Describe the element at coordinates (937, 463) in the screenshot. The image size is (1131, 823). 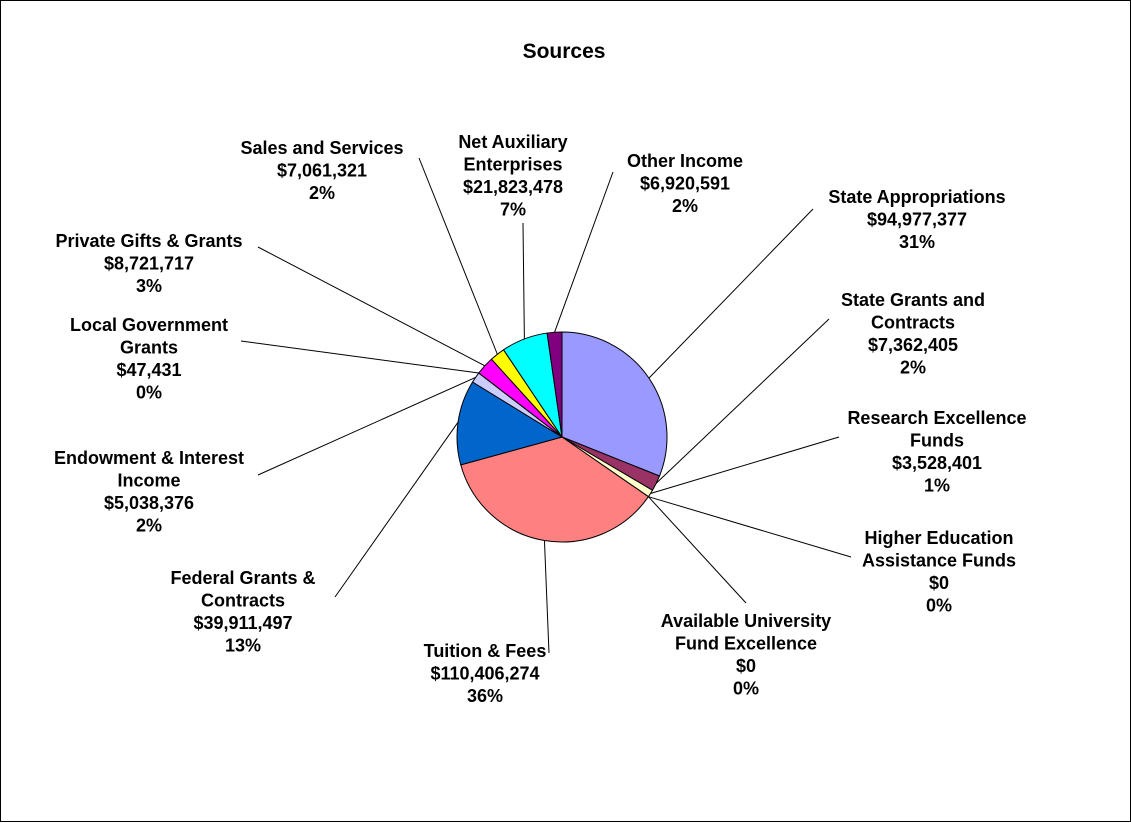
I see `slice-amount: $3,528,401` at that location.